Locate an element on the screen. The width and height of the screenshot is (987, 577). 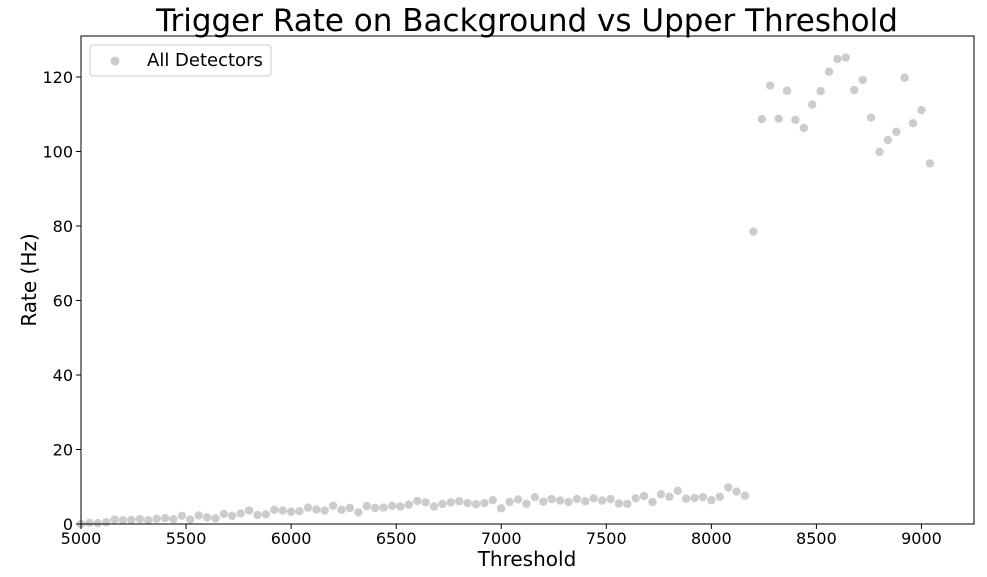
y-tick-label: 120 is located at coordinates (57, 77).